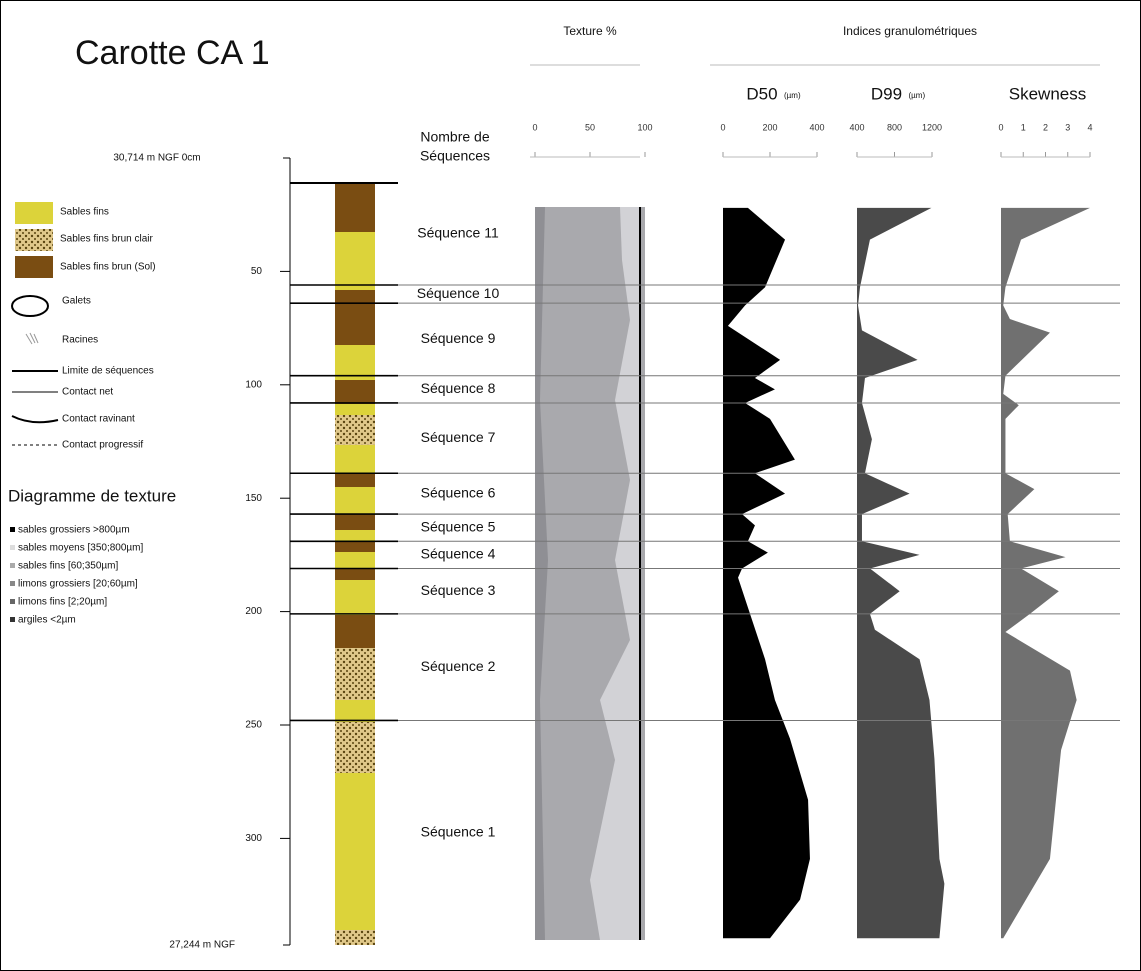 The image size is (1141, 971). Describe the element at coordinates (62, 602) in the screenshot. I see `texture-legend-label: limons fins [2;20µm]` at that location.